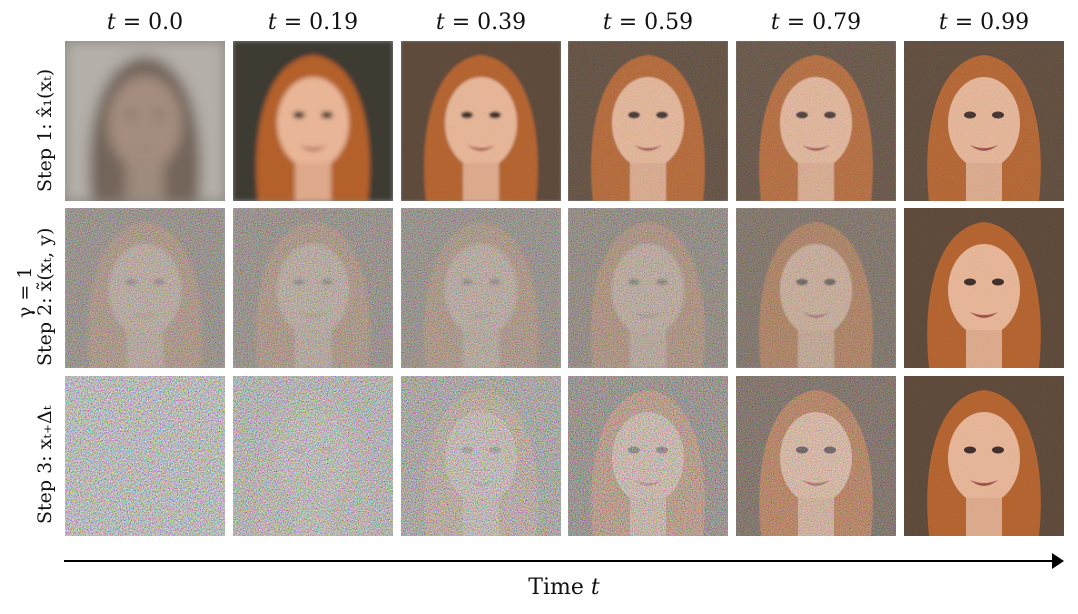 Image resolution: width=1078 pixels, height=614 pixels. What do you see at coordinates (564, 587) in the screenshot?
I see `time-axis-title: Time t` at bounding box center [564, 587].